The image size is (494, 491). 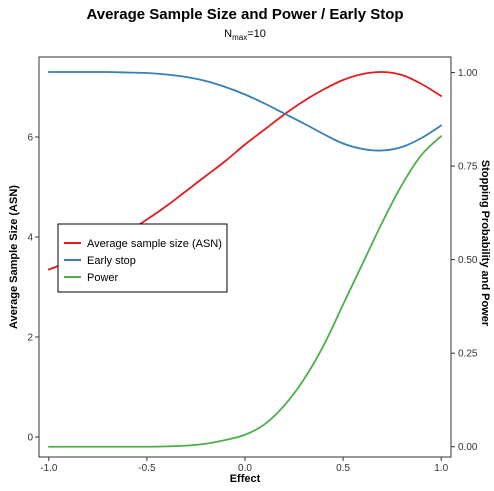 What do you see at coordinates (30, 238) in the screenshot?
I see `y-left-tick-label: 4` at bounding box center [30, 238].